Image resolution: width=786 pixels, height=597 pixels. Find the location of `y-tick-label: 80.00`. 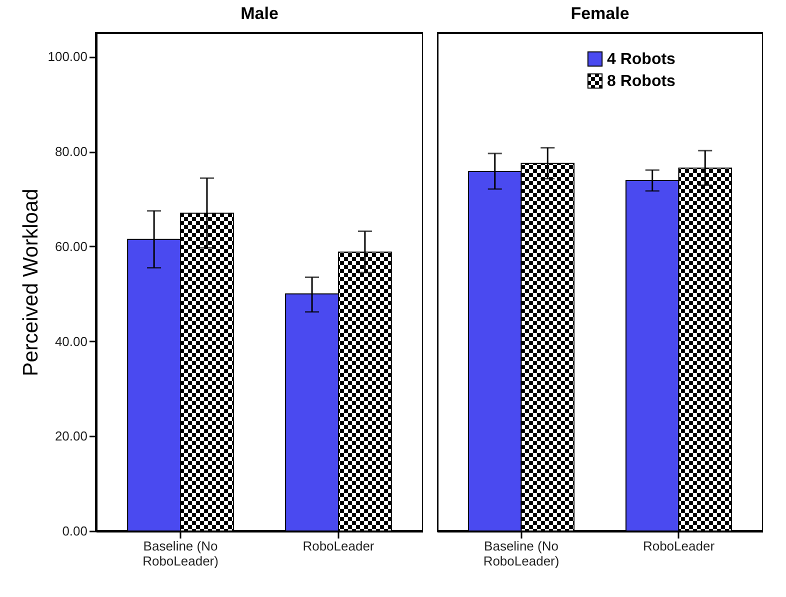

y-tick-label: 80.00 is located at coordinates (71, 152).